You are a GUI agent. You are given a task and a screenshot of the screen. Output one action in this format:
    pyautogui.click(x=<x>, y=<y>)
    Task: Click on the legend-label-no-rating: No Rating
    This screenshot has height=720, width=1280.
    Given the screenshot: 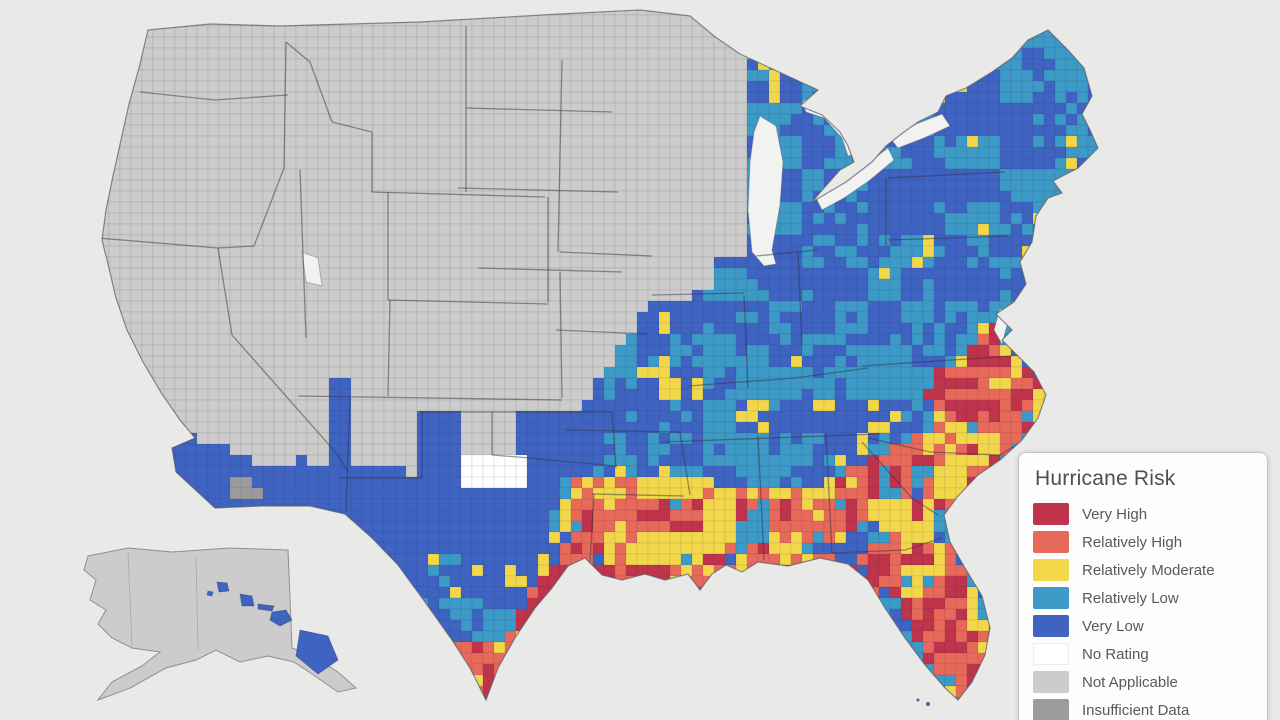 What is the action you would take?
    pyautogui.click(x=1115, y=654)
    